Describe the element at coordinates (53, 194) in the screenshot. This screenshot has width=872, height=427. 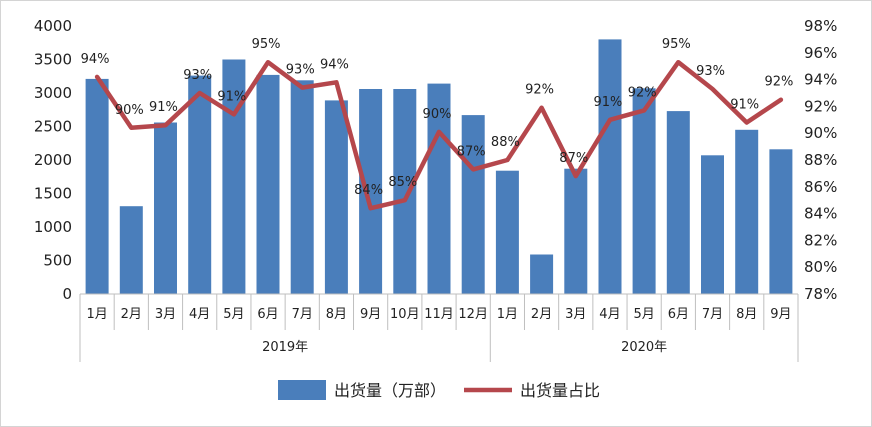
I see `y-left-tick-label: 1500` at that location.